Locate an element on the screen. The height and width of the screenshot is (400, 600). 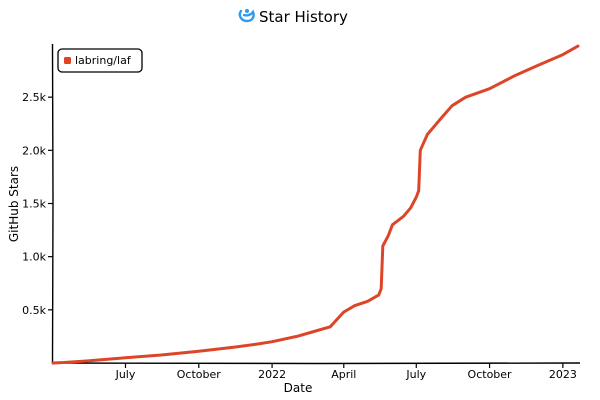
x-tick-label: April is located at coordinates (343, 374).